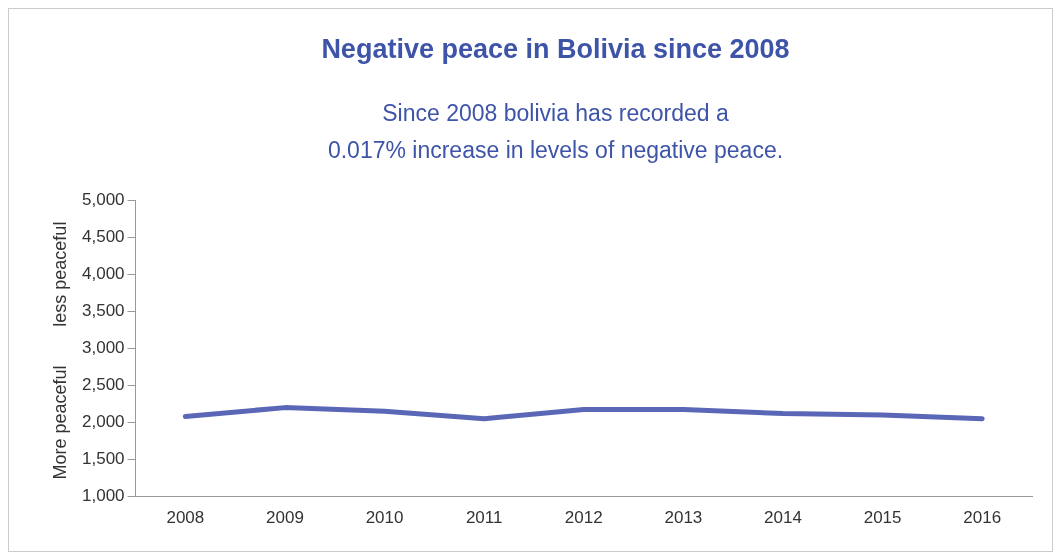 The height and width of the screenshot is (560, 1061). Describe the element at coordinates (683, 518) in the screenshot. I see `x-tick-label: 2013` at that location.